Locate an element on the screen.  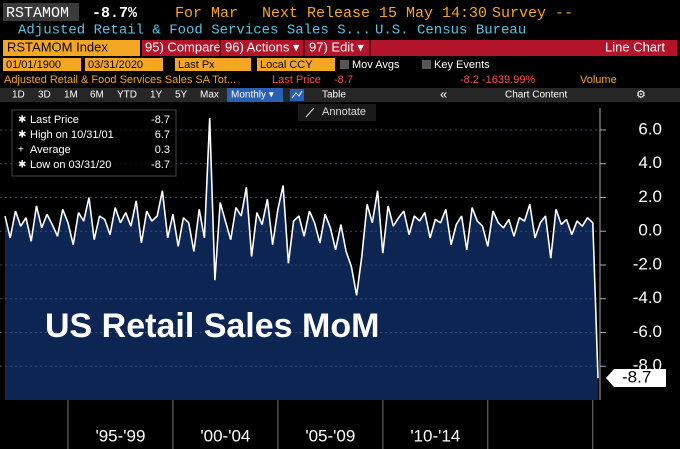
survey: Survey -- is located at coordinates (532, 13).